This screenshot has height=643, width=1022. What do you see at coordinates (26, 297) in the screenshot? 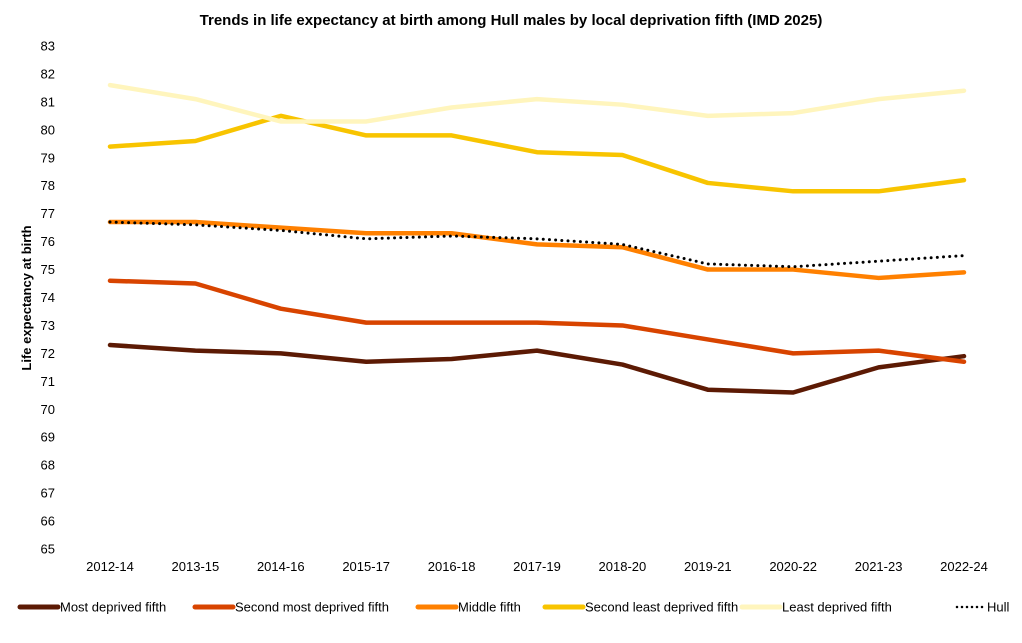
I see `y-axis-label: Life expectancy at birth` at bounding box center [26, 297].